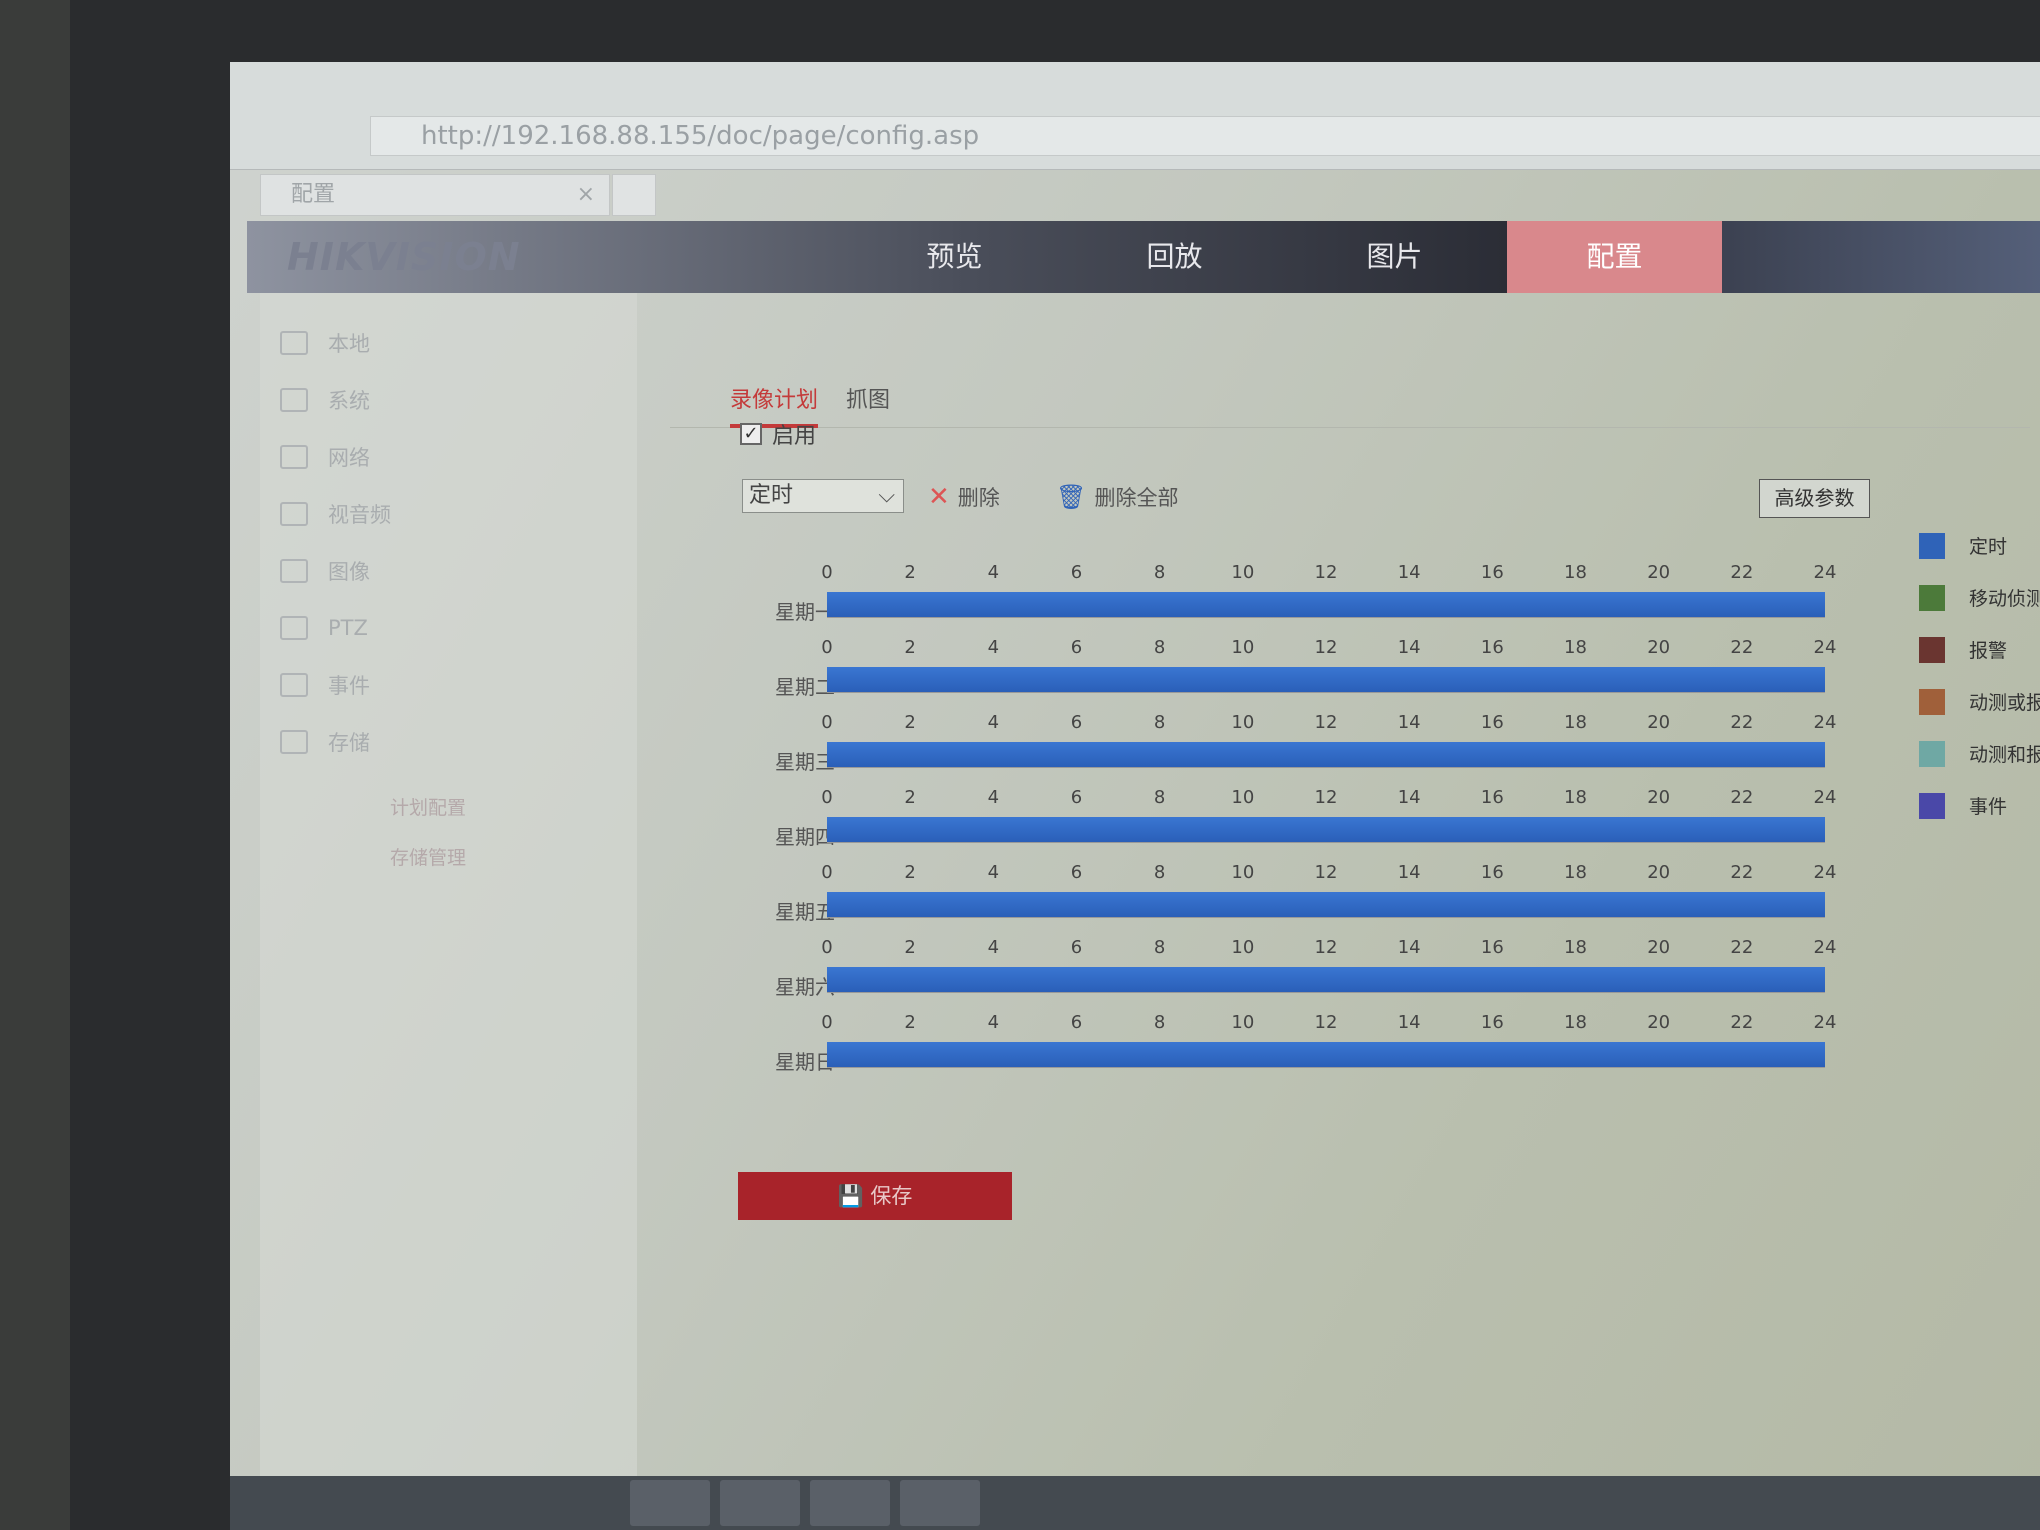 The width and height of the screenshot is (2040, 1530). Describe the element at coordinates (805, 912) in the screenshot. I see `day-label: 星期五` at that location.